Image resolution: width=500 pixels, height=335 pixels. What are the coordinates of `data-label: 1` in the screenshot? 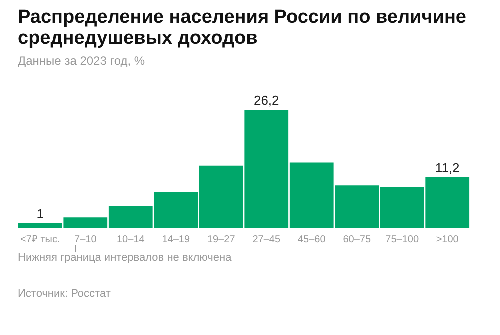 It's located at (40, 214).